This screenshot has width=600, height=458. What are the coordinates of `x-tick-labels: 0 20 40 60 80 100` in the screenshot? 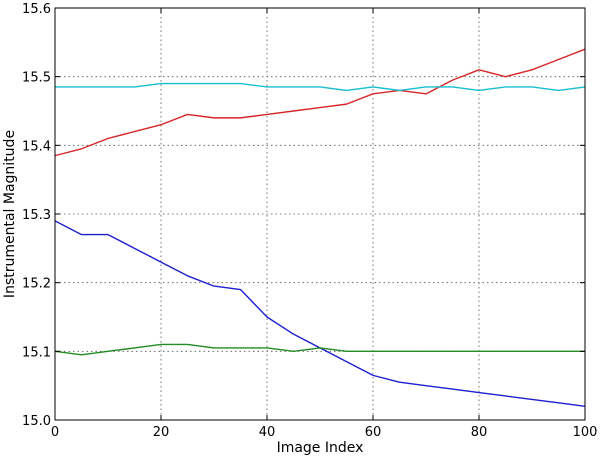 It's located at (324, 432).